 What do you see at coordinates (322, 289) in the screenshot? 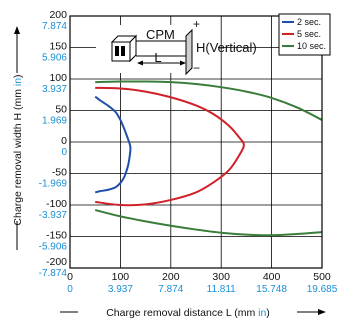
I see `x-tick-in-5: 19.685` at bounding box center [322, 289].